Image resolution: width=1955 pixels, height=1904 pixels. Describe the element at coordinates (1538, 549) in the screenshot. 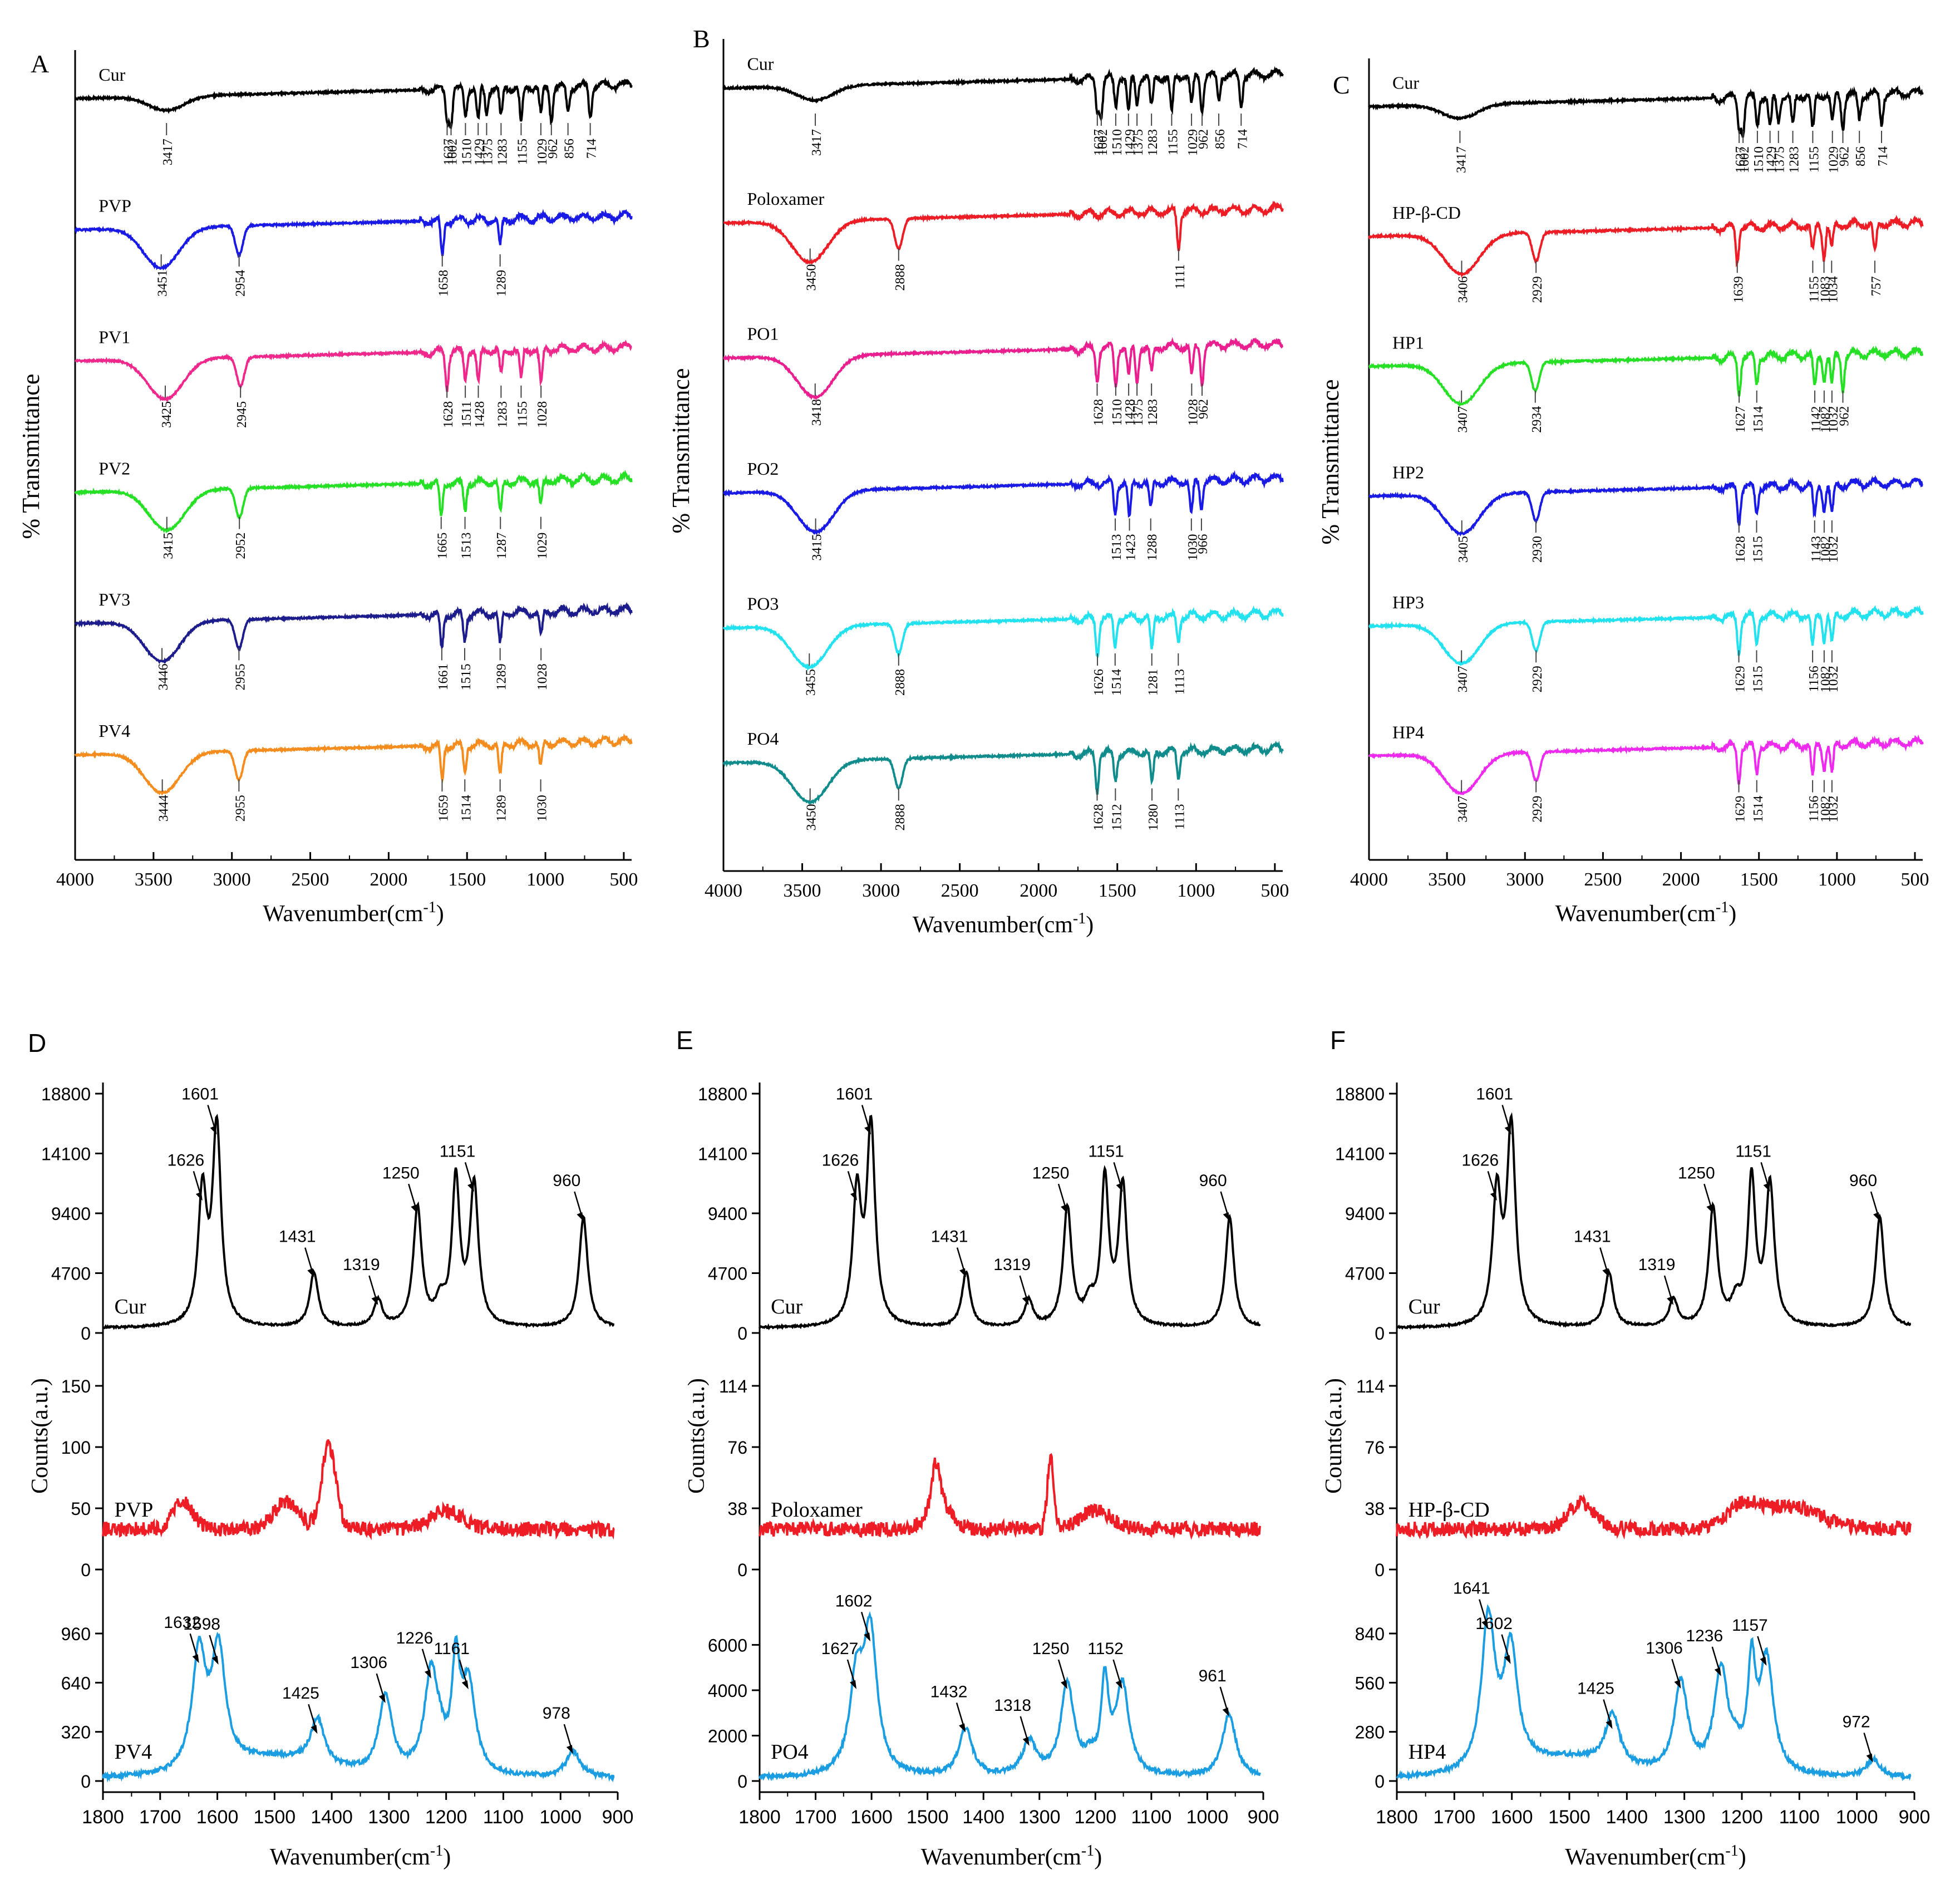

I see `peak-label: 2930` at that location.